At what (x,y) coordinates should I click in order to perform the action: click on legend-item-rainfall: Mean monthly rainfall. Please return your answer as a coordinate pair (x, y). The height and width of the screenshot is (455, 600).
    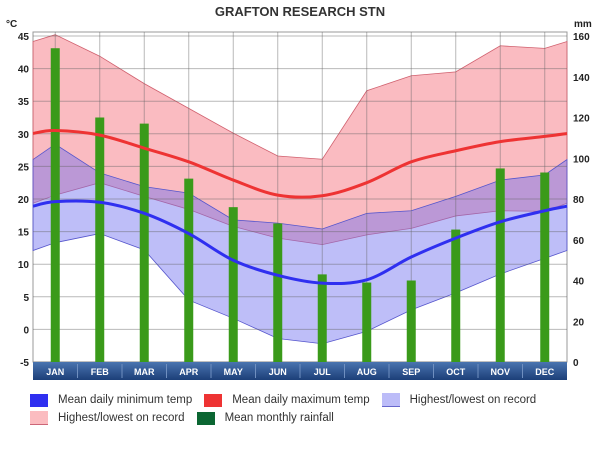
    Looking at the image, I should click on (265, 418).